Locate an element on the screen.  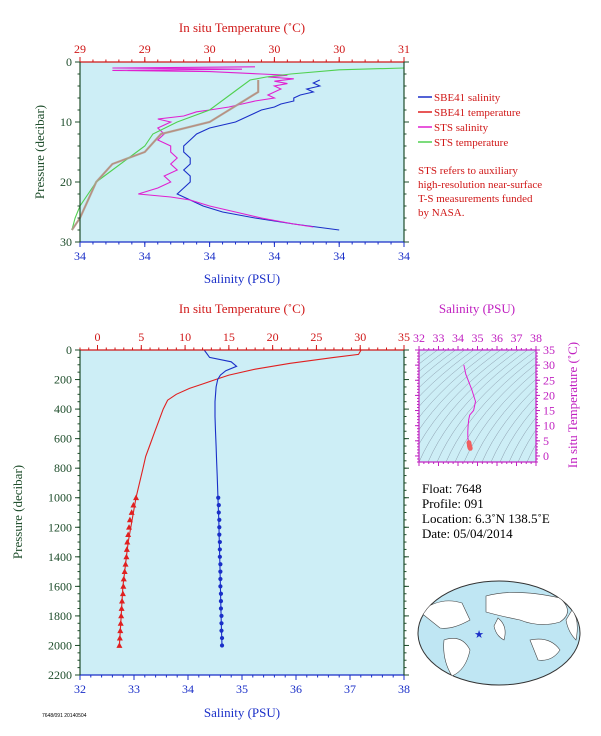
near-surface-top-axis-label: In situ Temperature (˚C) is located at coordinates (242, 27).